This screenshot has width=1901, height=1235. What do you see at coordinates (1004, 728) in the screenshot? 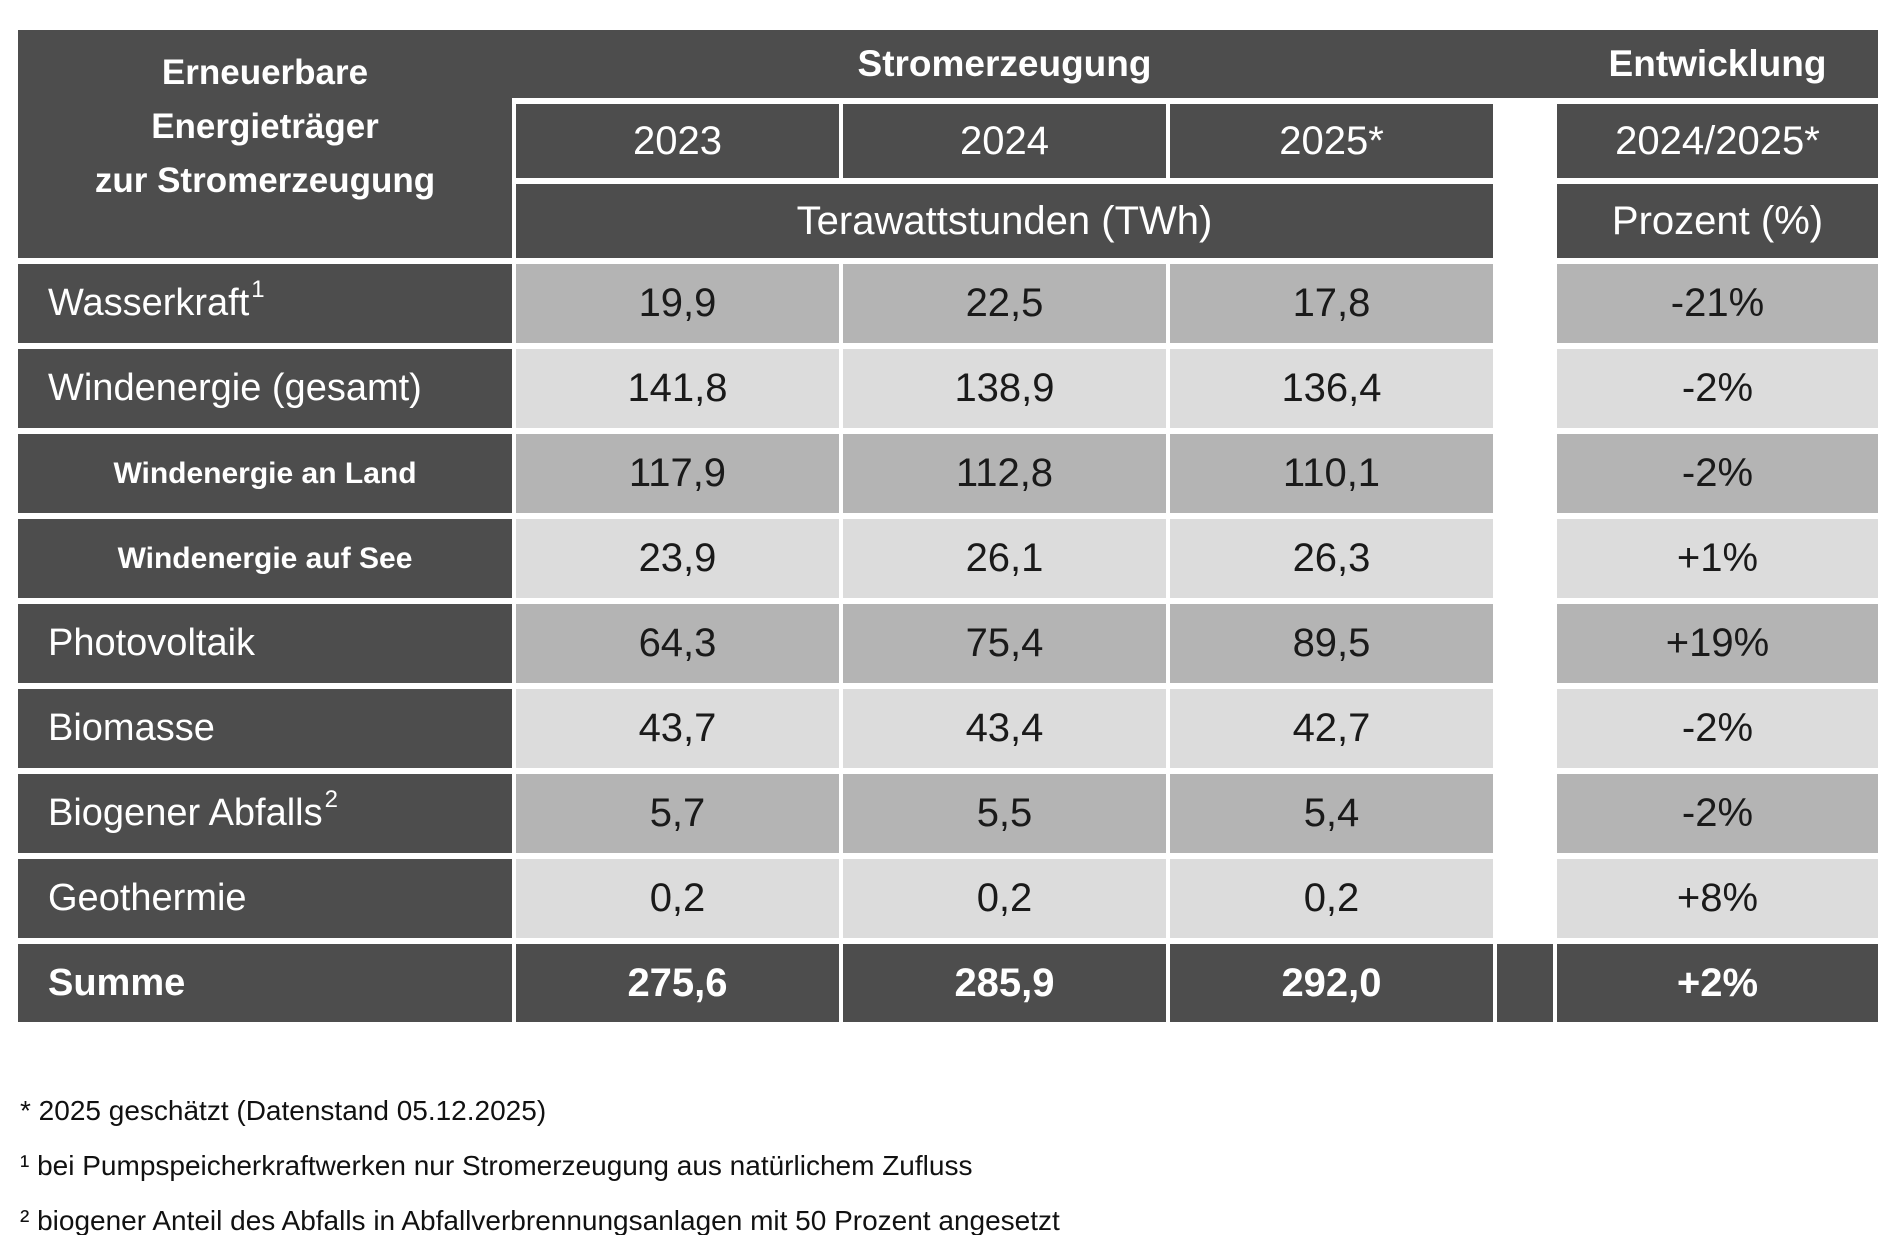
I see `value-cell-2024: 43,4` at bounding box center [1004, 728].